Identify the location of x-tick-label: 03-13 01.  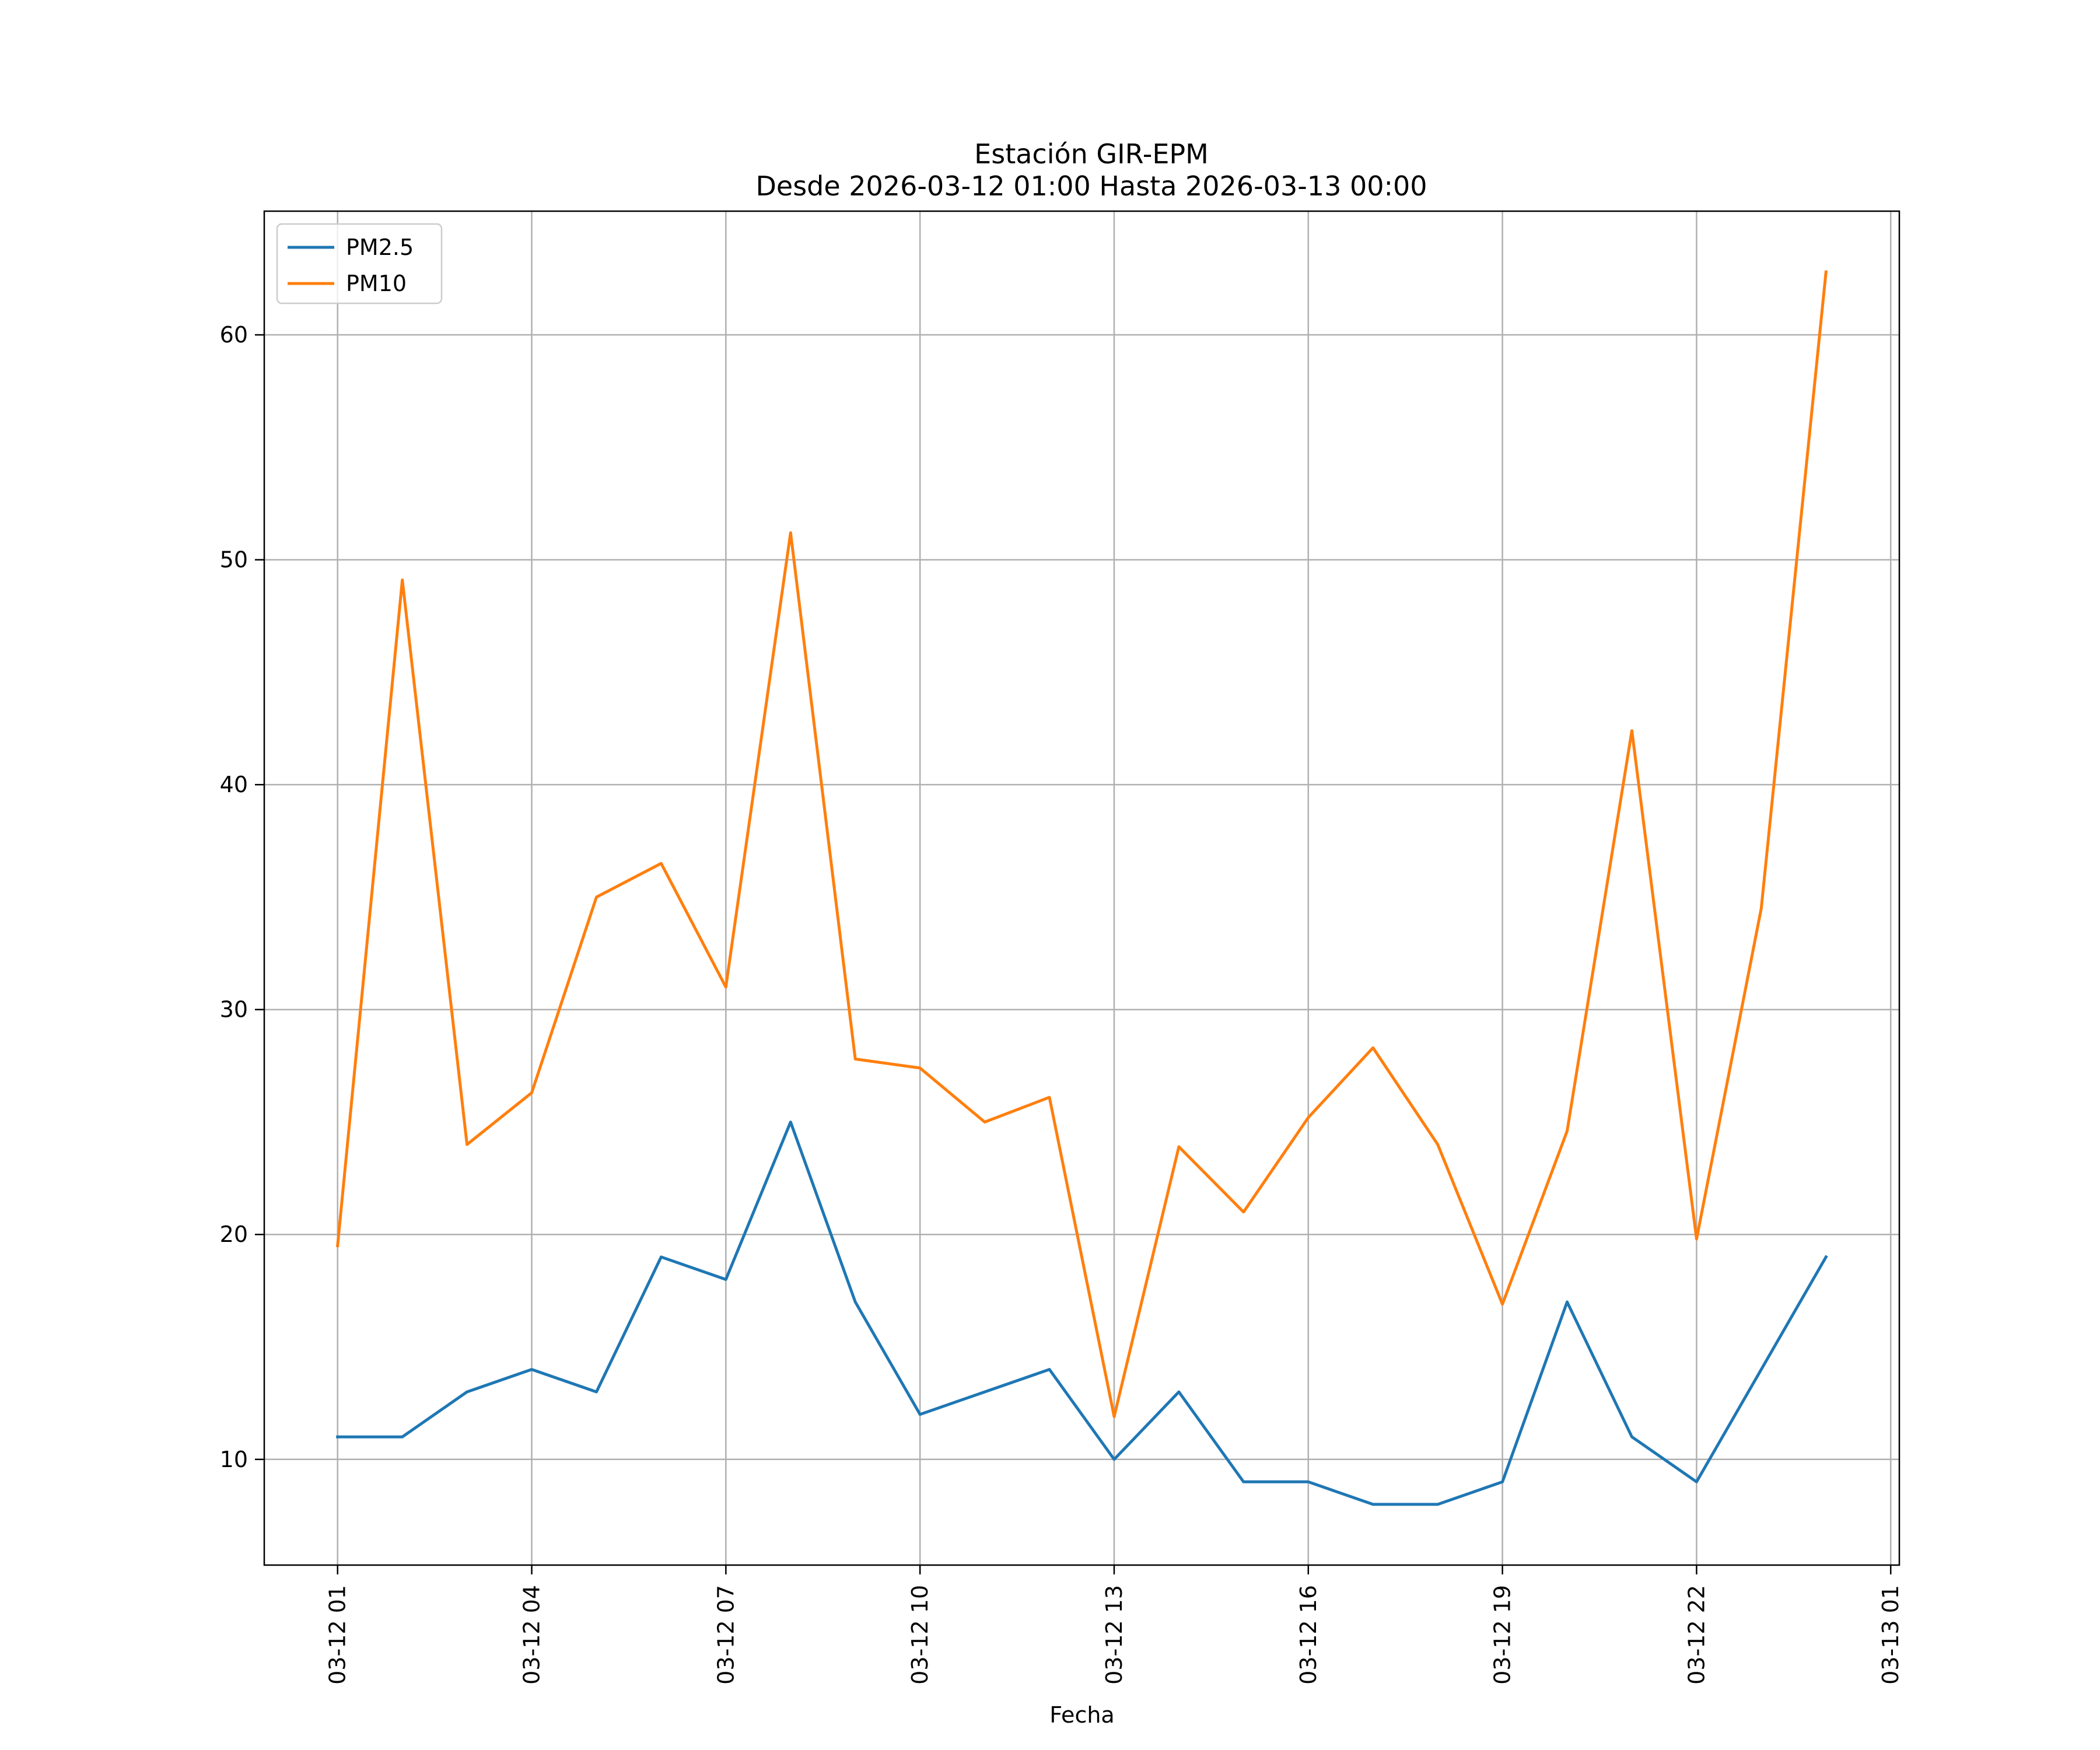
(1890, 1635).